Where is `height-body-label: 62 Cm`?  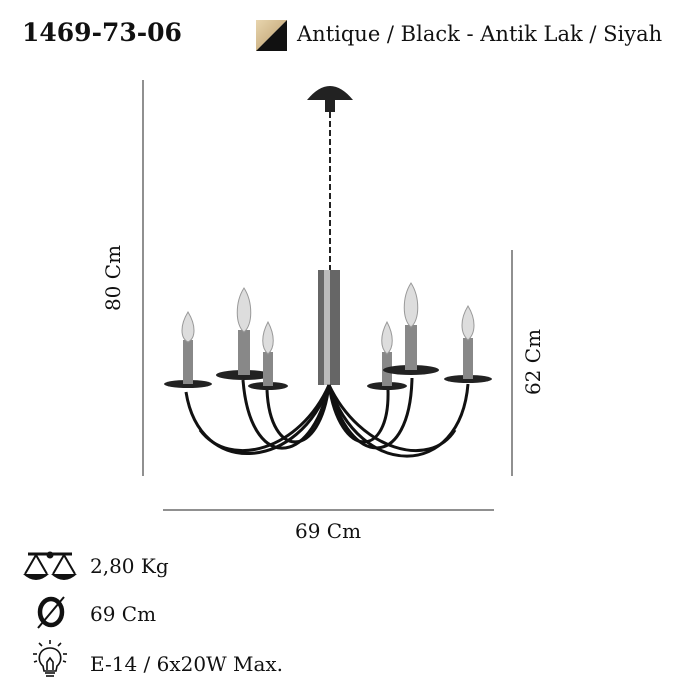
height-body-label: 62 Cm is located at coordinates (533, 362).